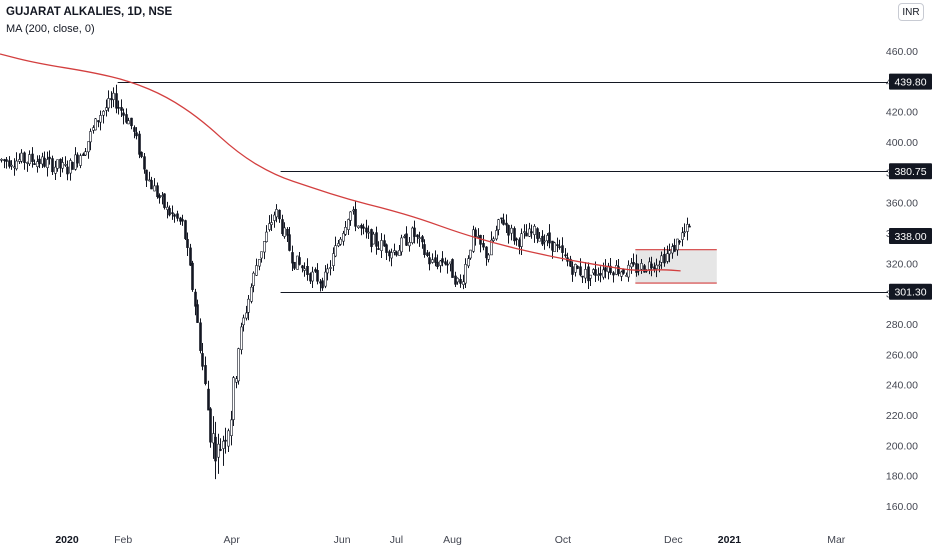  What do you see at coordinates (396, 540) in the screenshot?
I see `x-tick-label: Jul` at bounding box center [396, 540].